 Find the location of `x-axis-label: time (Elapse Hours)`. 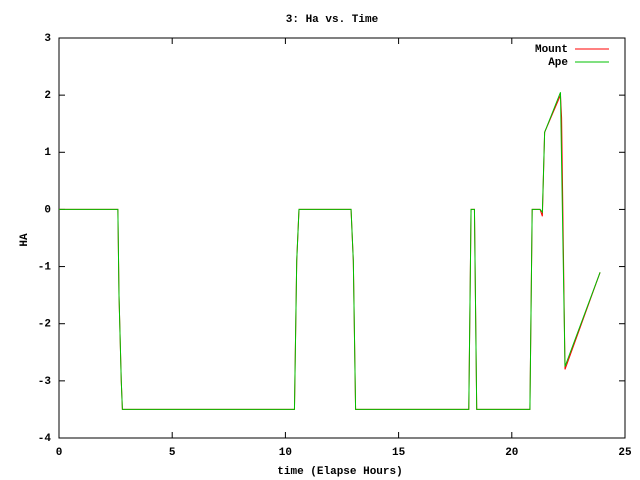

x-axis-label: time (Elapse Hours) is located at coordinates (339, 472).